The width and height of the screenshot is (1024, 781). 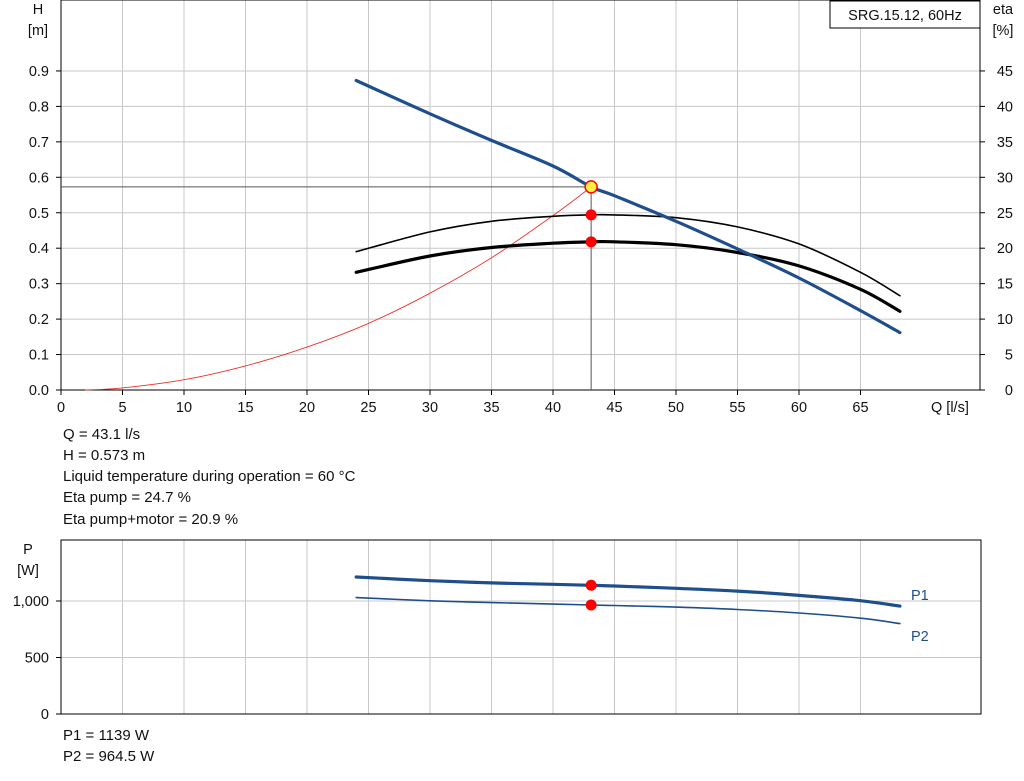 I want to click on q-tick-label: 10, so click(x=184, y=408).